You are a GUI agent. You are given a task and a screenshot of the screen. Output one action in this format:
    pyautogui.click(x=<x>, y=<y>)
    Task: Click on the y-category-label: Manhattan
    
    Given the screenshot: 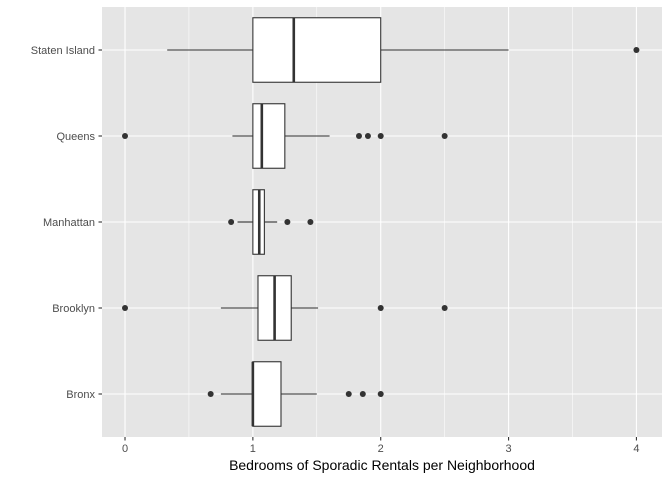 What is the action you would take?
    pyautogui.click(x=69, y=223)
    